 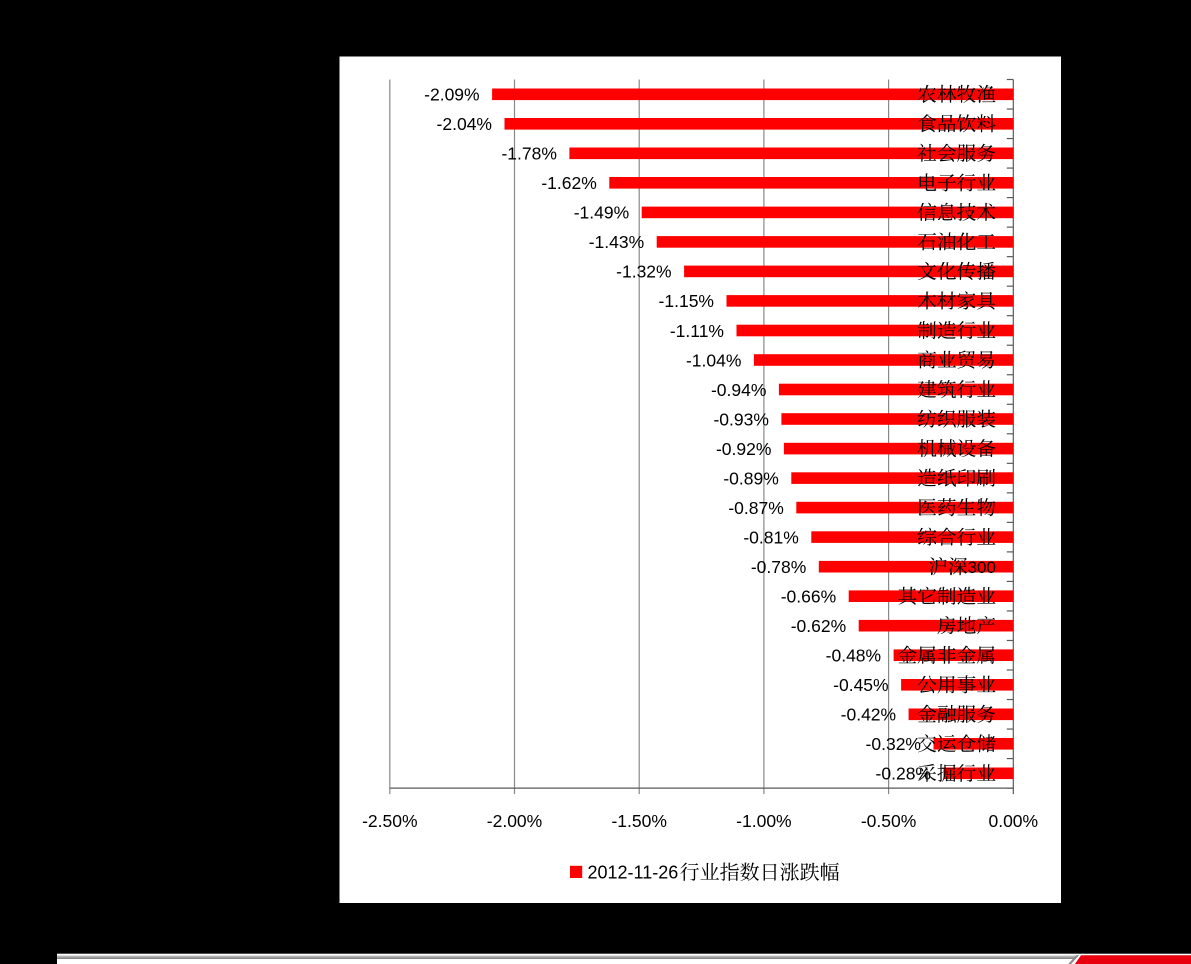 What do you see at coordinates (868, 715) in the screenshot?
I see `svg-text: -0.42%` at bounding box center [868, 715].